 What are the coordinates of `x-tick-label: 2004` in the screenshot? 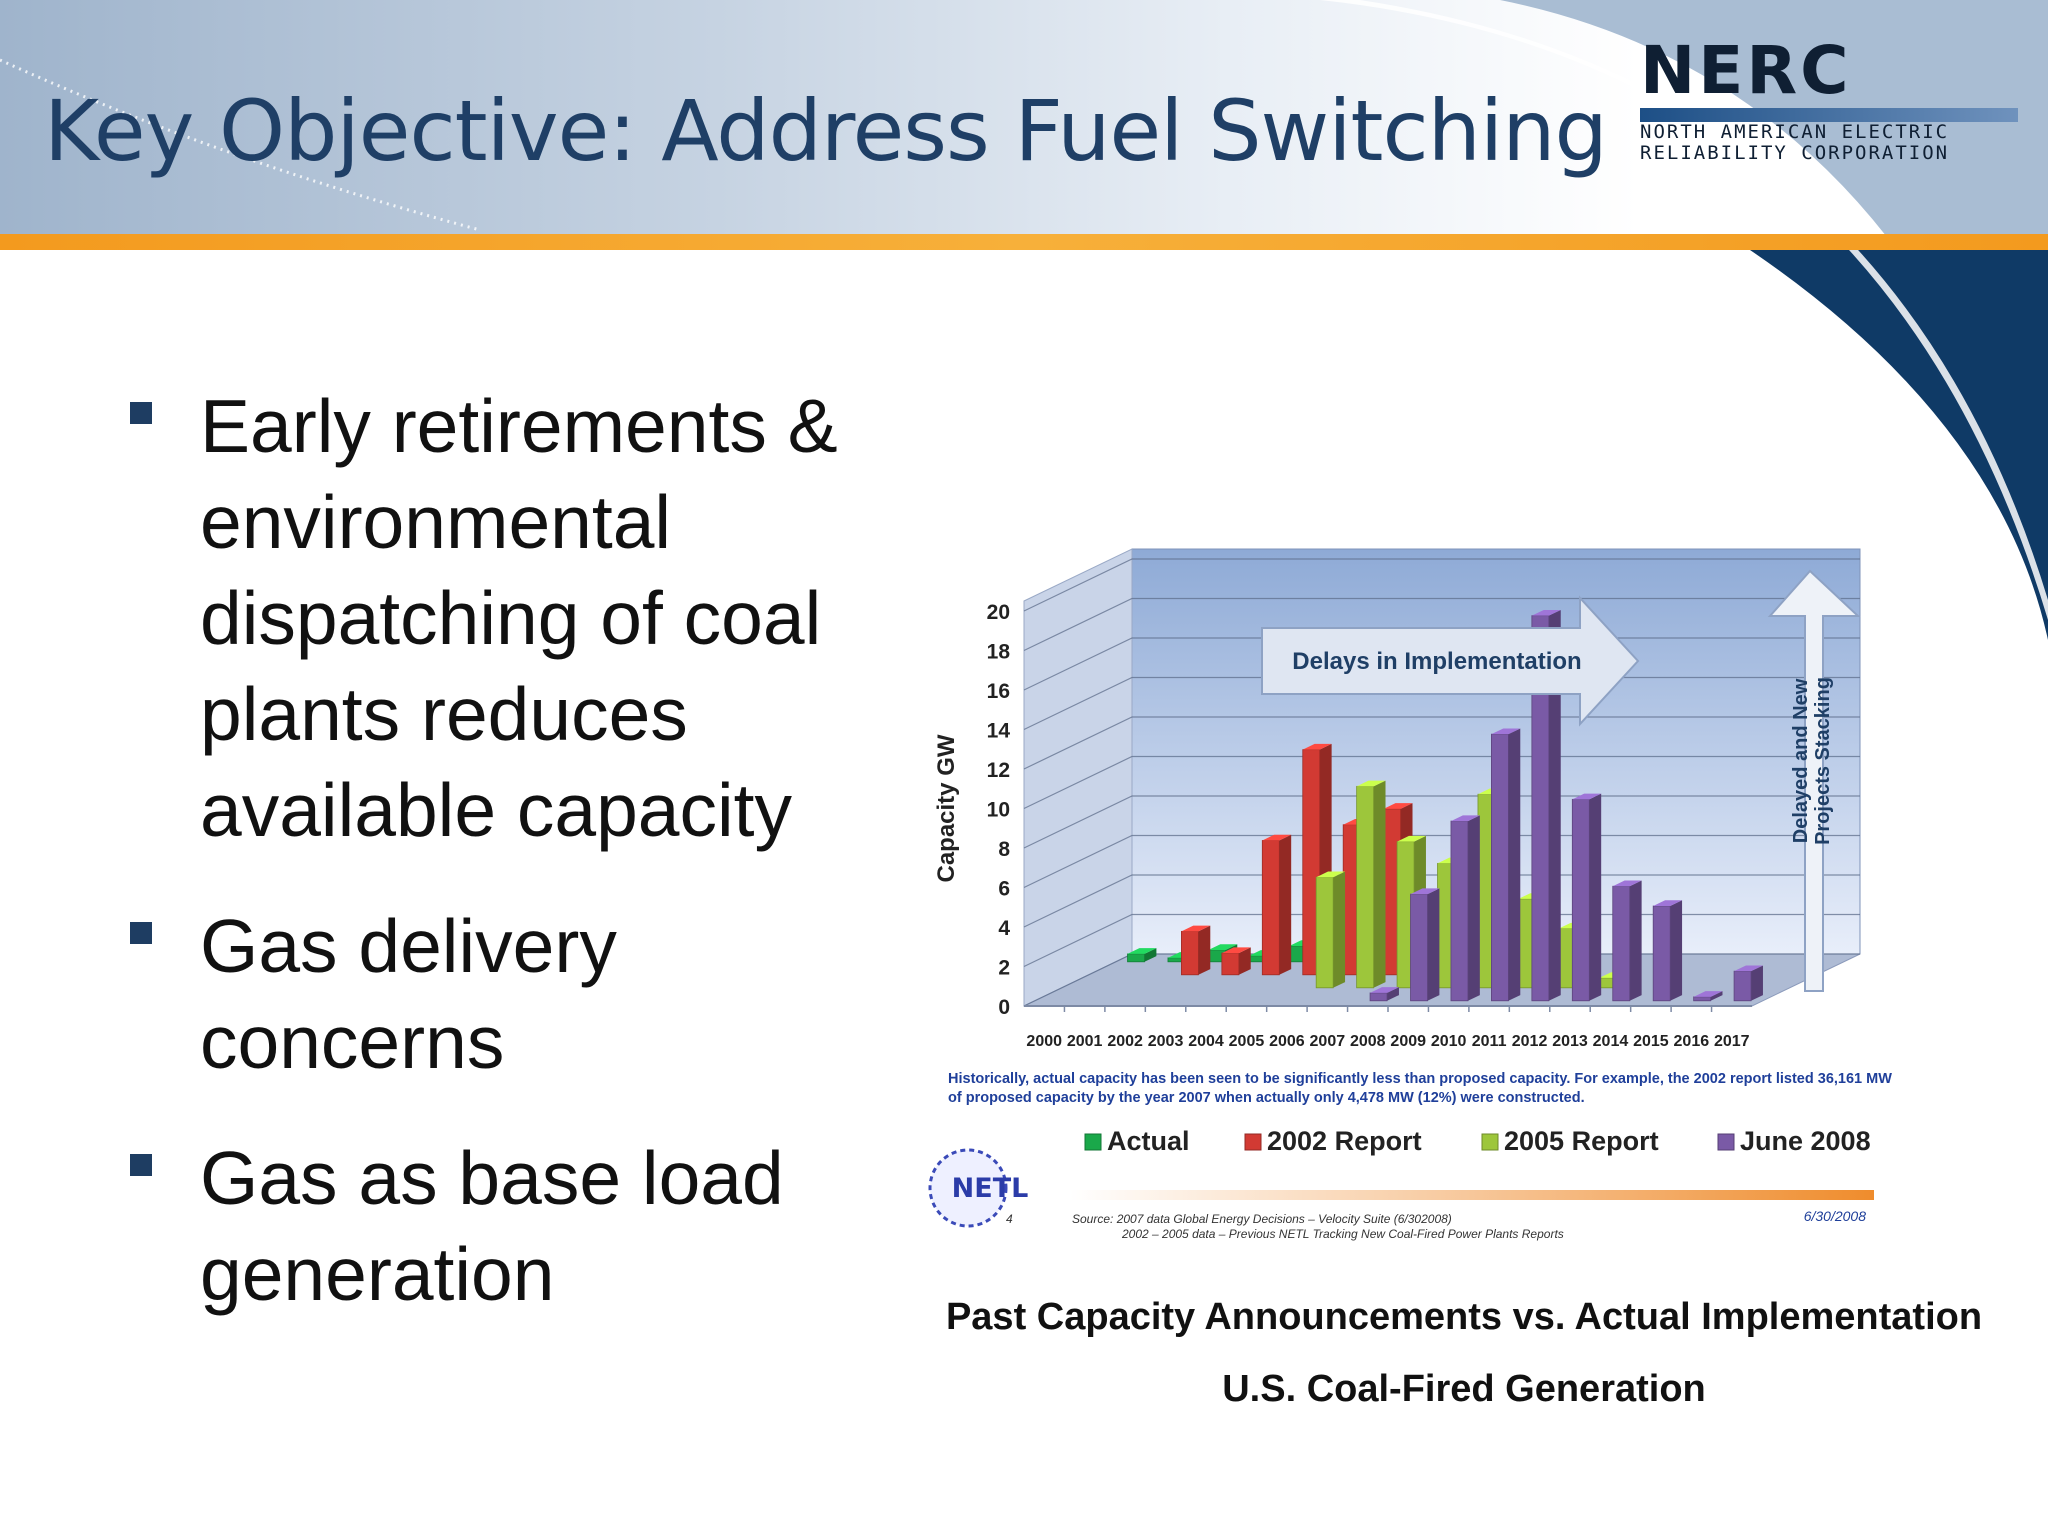 It's located at (1206, 1041).